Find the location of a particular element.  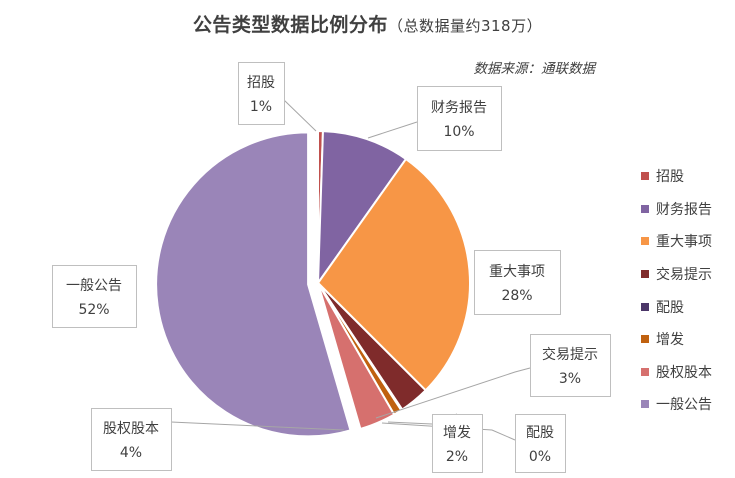

chart-title-main: 公告类型数据比例分布 is located at coordinates (290, 25).